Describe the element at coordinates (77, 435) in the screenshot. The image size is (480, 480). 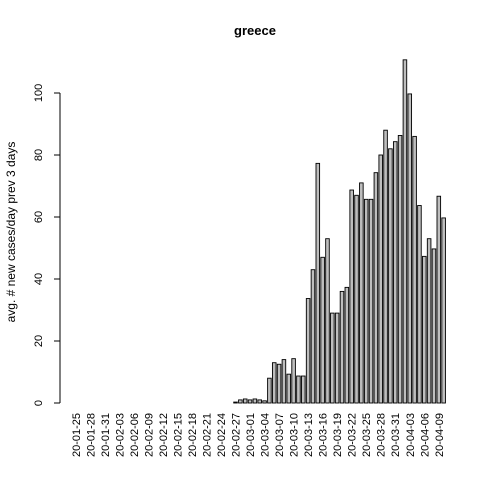
I see `x-tick-label: 20-01-25` at that location.